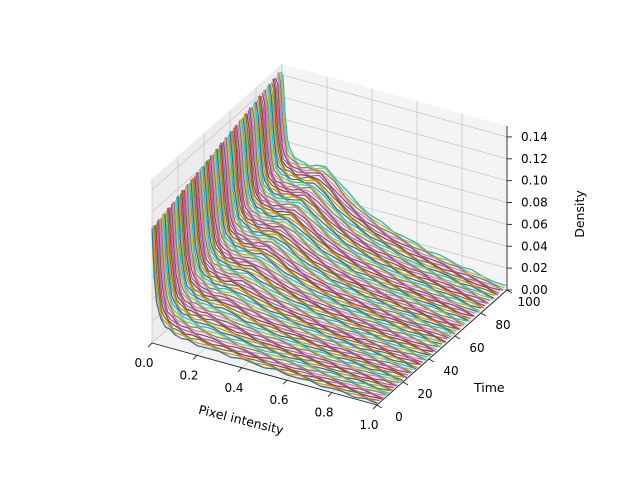  I want to click on z-tick-label: 0.02, so click(534, 268).